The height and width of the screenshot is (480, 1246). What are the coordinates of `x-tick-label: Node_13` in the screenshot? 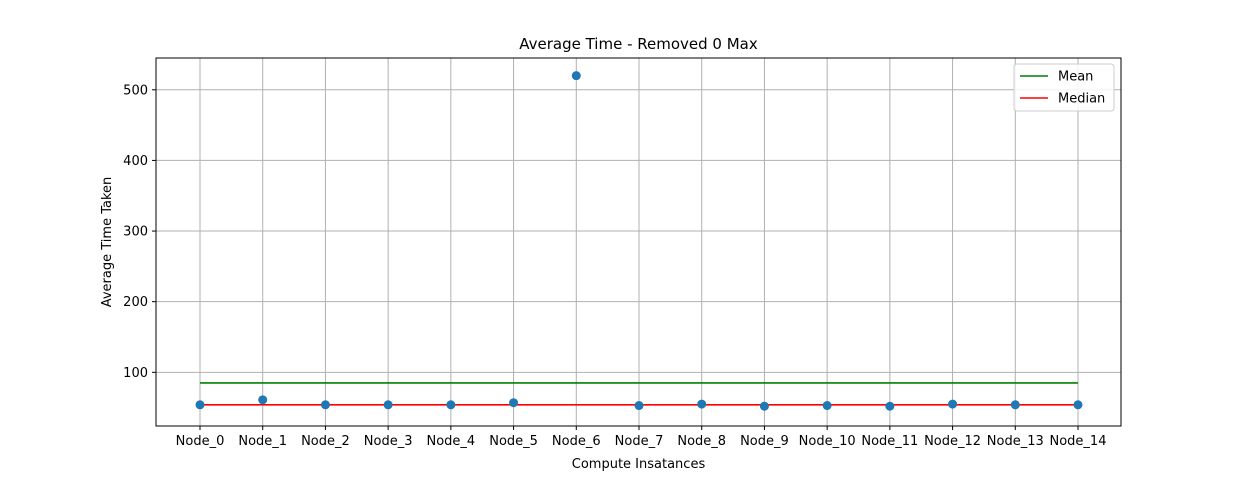 It's located at (1015, 441).